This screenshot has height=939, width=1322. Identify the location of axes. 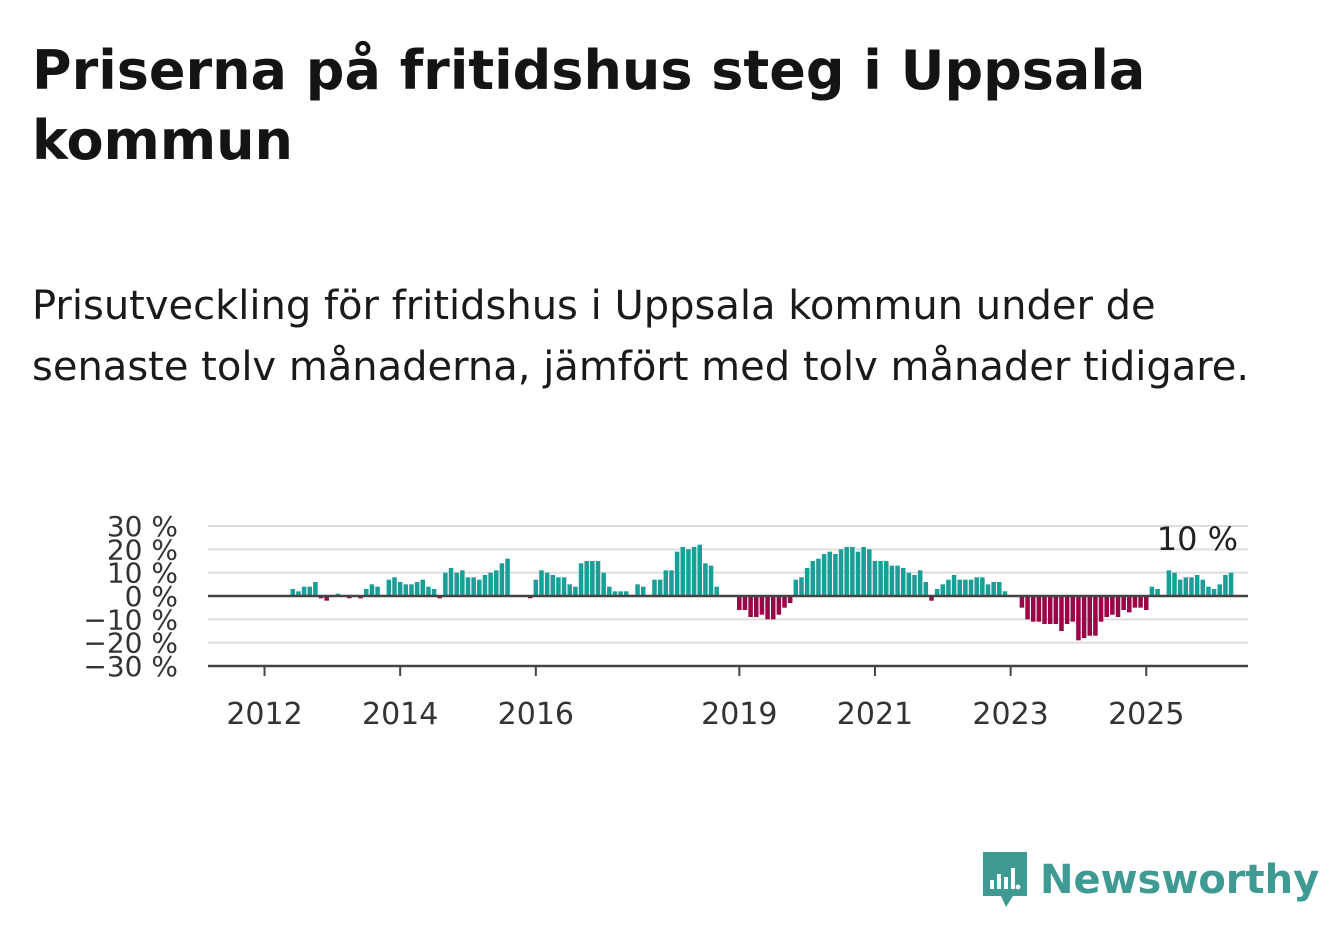
(728, 635).